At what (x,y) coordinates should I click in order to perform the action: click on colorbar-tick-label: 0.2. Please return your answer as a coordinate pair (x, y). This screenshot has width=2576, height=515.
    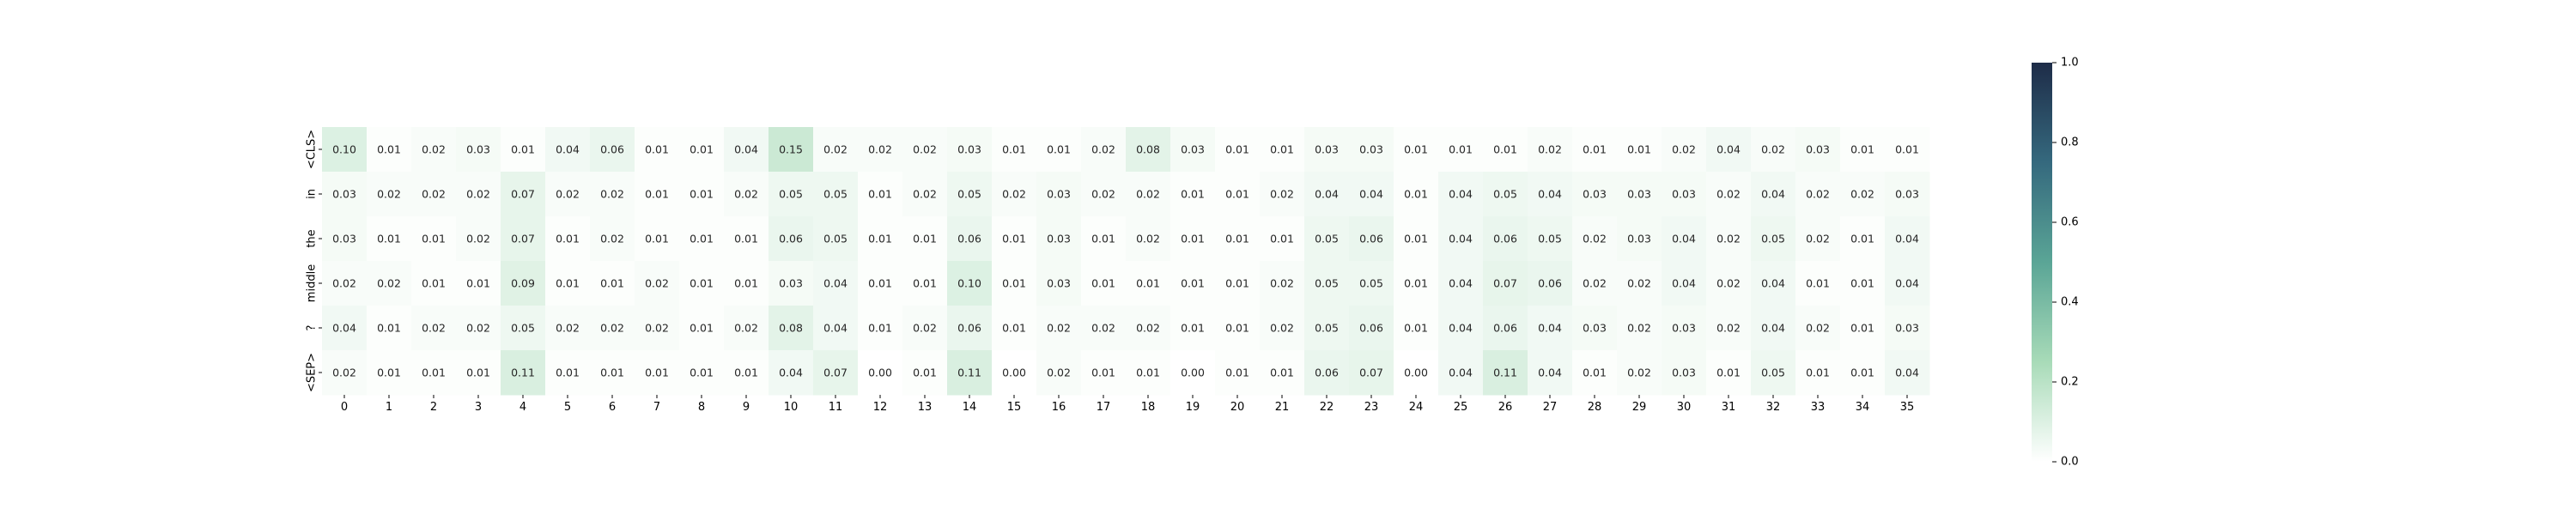
    Looking at the image, I should click on (2070, 382).